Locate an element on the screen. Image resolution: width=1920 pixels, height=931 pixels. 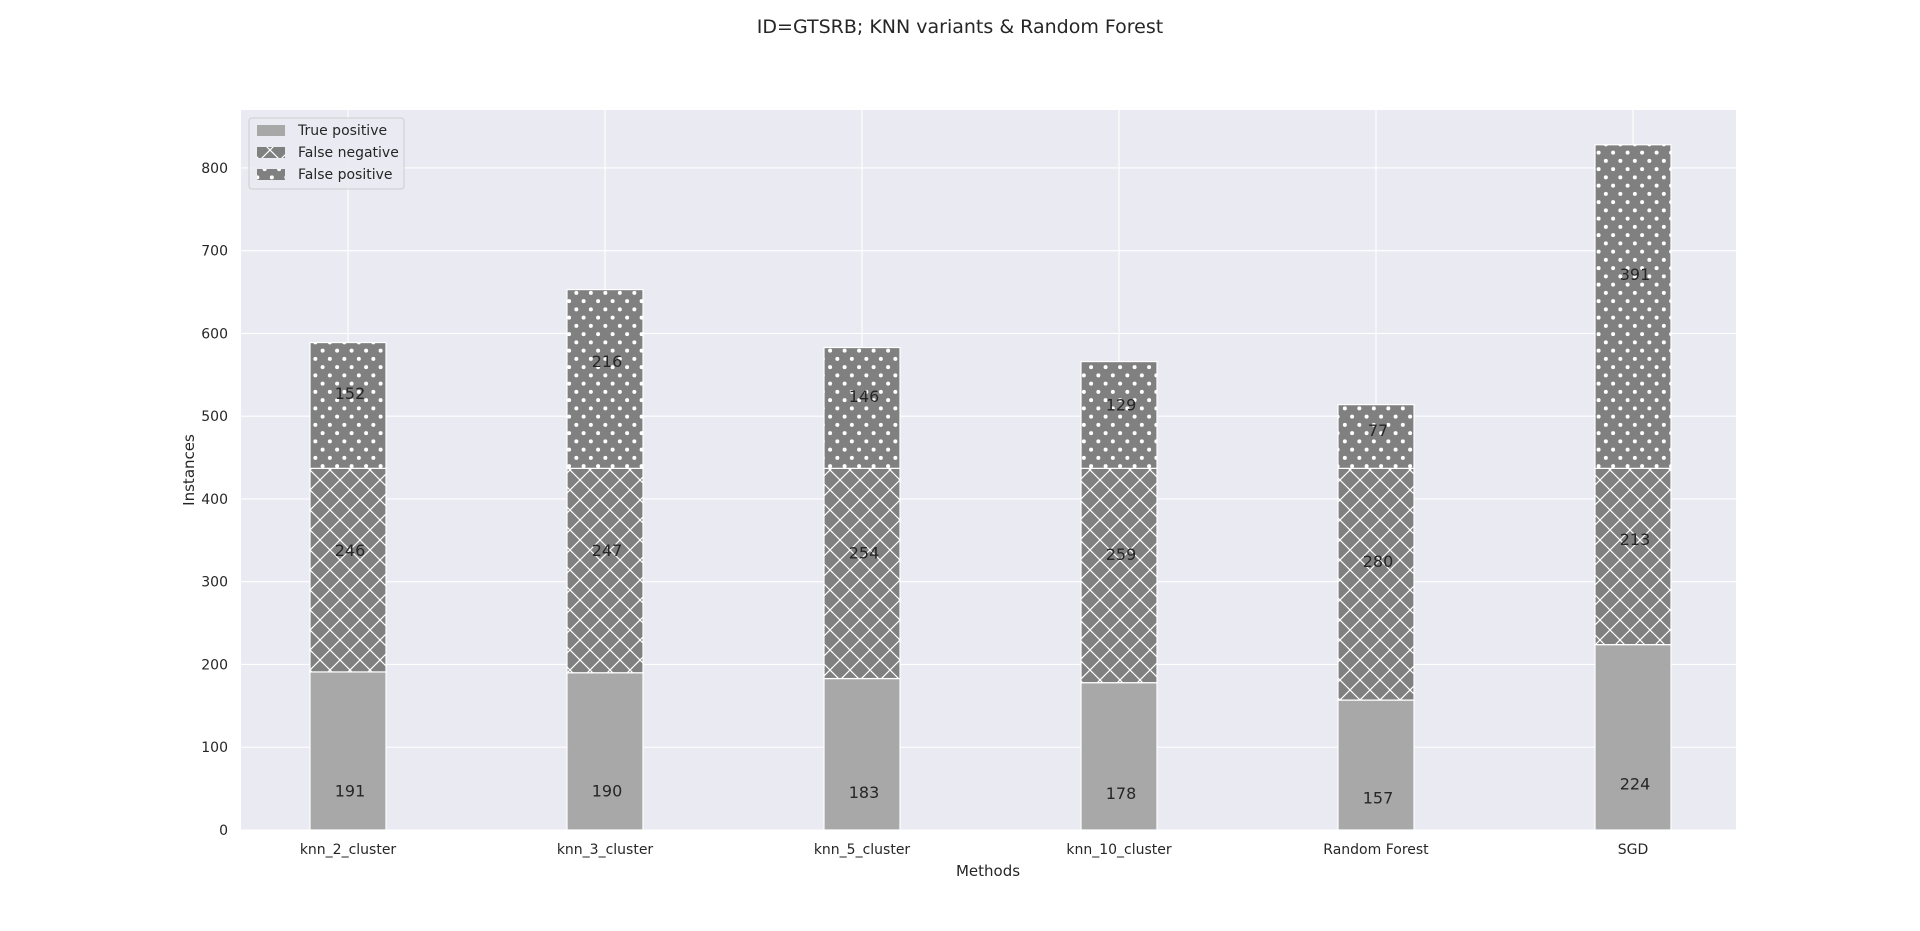
bar-value-label: 190 is located at coordinates (607, 791).